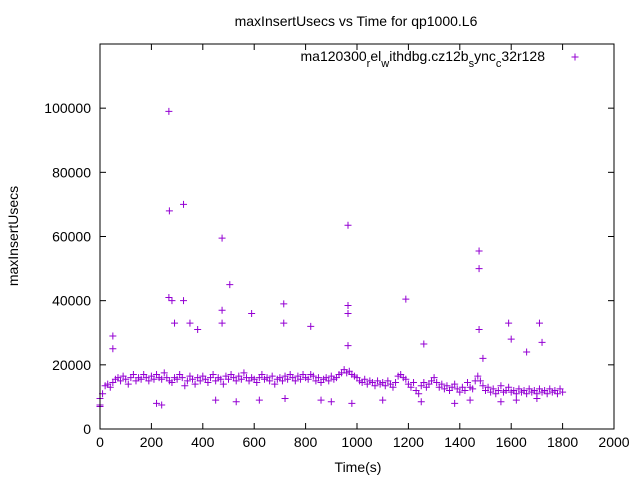 This screenshot has width=640, height=480. What do you see at coordinates (408, 442) in the screenshot?
I see `x-tick-label: 1200` at bounding box center [408, 442].